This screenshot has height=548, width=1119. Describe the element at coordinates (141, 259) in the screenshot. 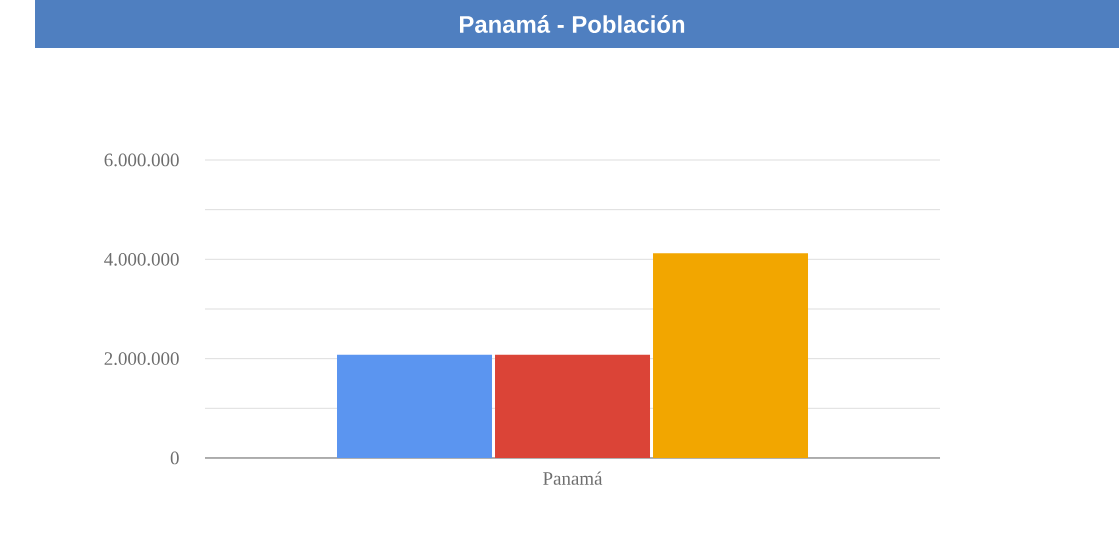

I see `y-tick-label: 4.000.000` at that location.